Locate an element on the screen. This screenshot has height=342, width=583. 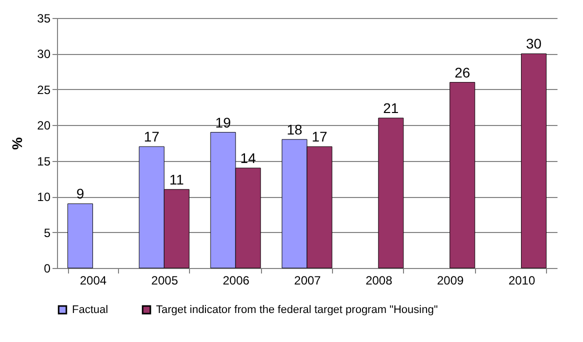
data-label: 18 is located at coordinates (294, 129).